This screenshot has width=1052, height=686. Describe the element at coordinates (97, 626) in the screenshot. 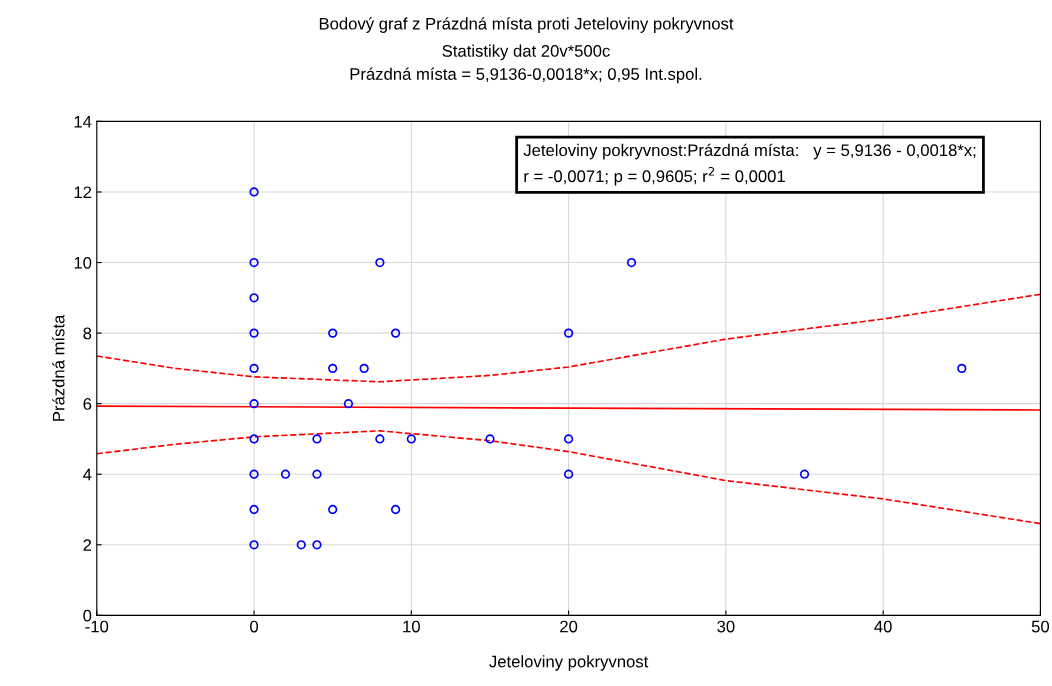

I see `x-tick-label: -10` at that location.